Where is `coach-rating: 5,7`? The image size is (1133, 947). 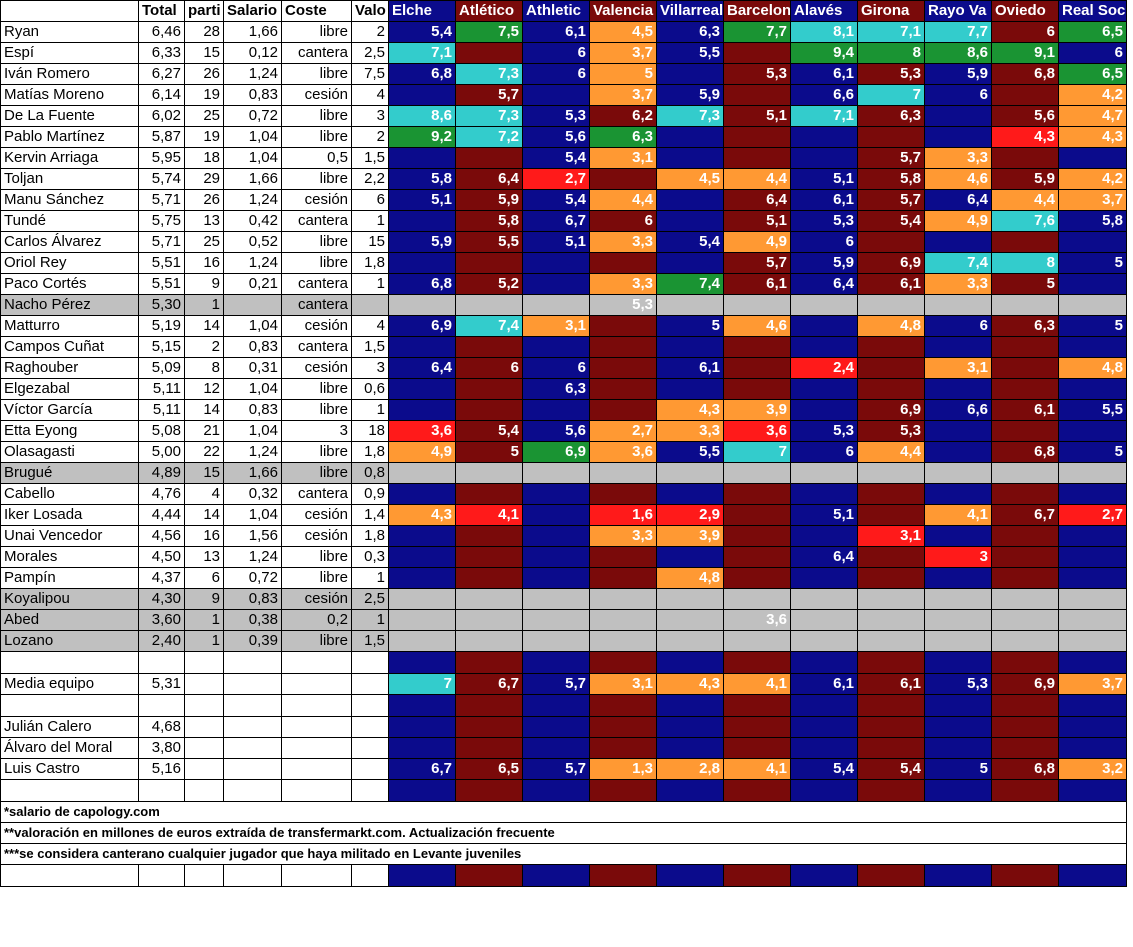
coach-rating: 5,7 is located at coordinates (556, 769).